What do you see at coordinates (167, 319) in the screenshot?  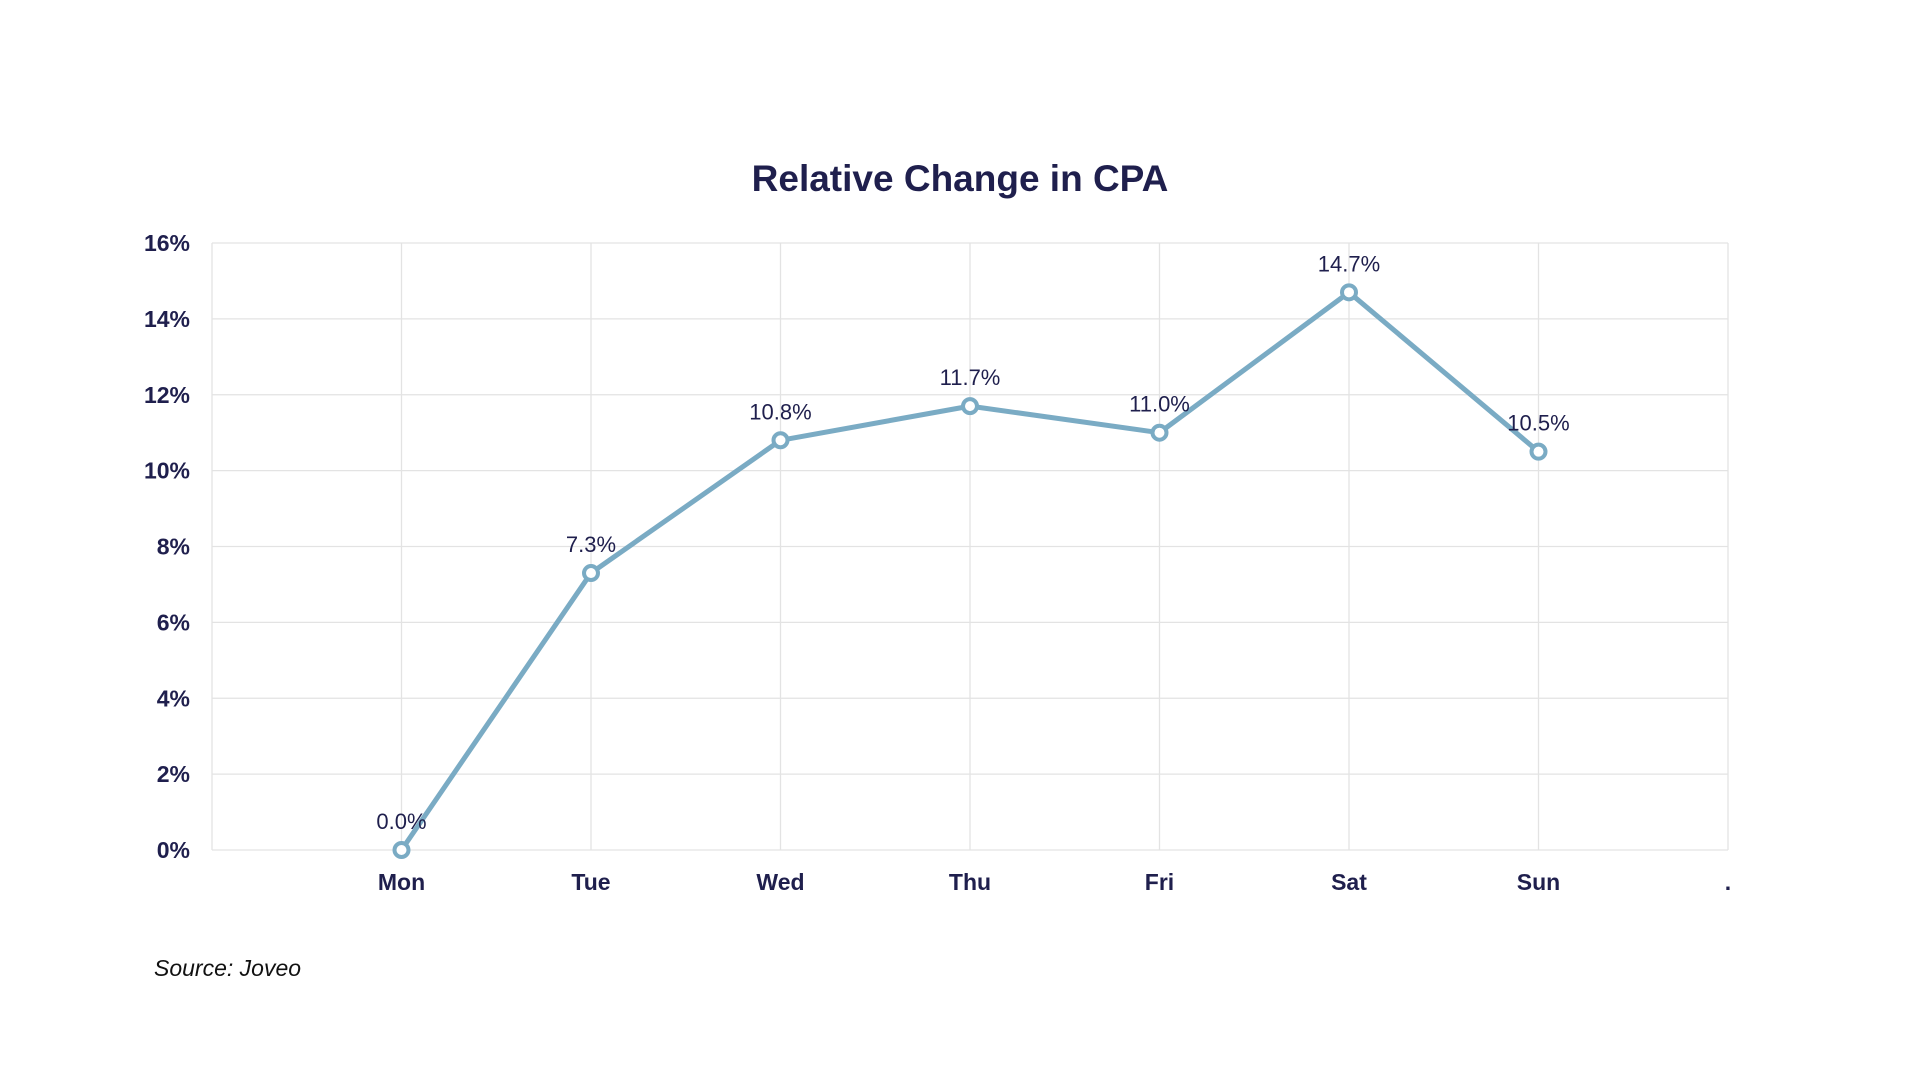 I see `y-tick-label: 14%` at bounding box center [167, 319].